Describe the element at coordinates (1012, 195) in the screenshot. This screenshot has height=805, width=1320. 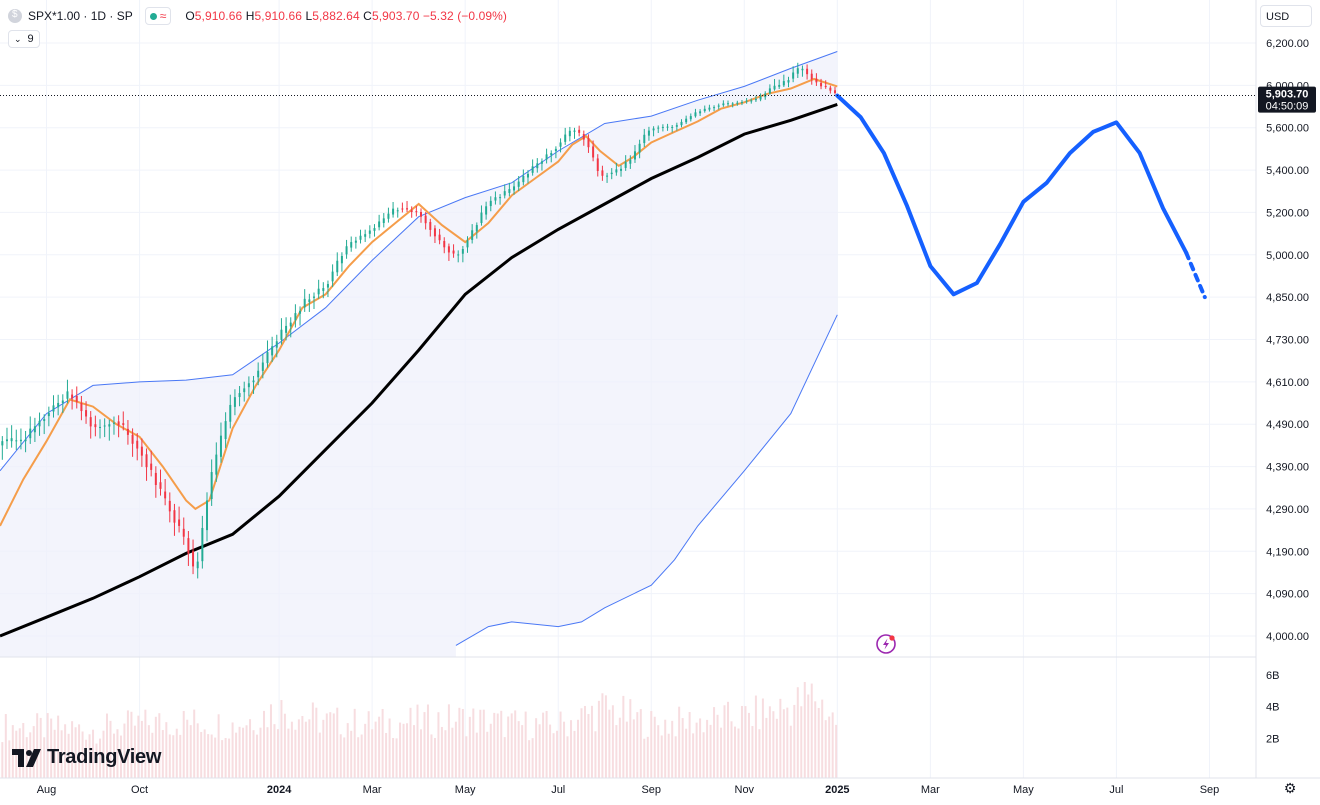
I see `projection-line` at that location.